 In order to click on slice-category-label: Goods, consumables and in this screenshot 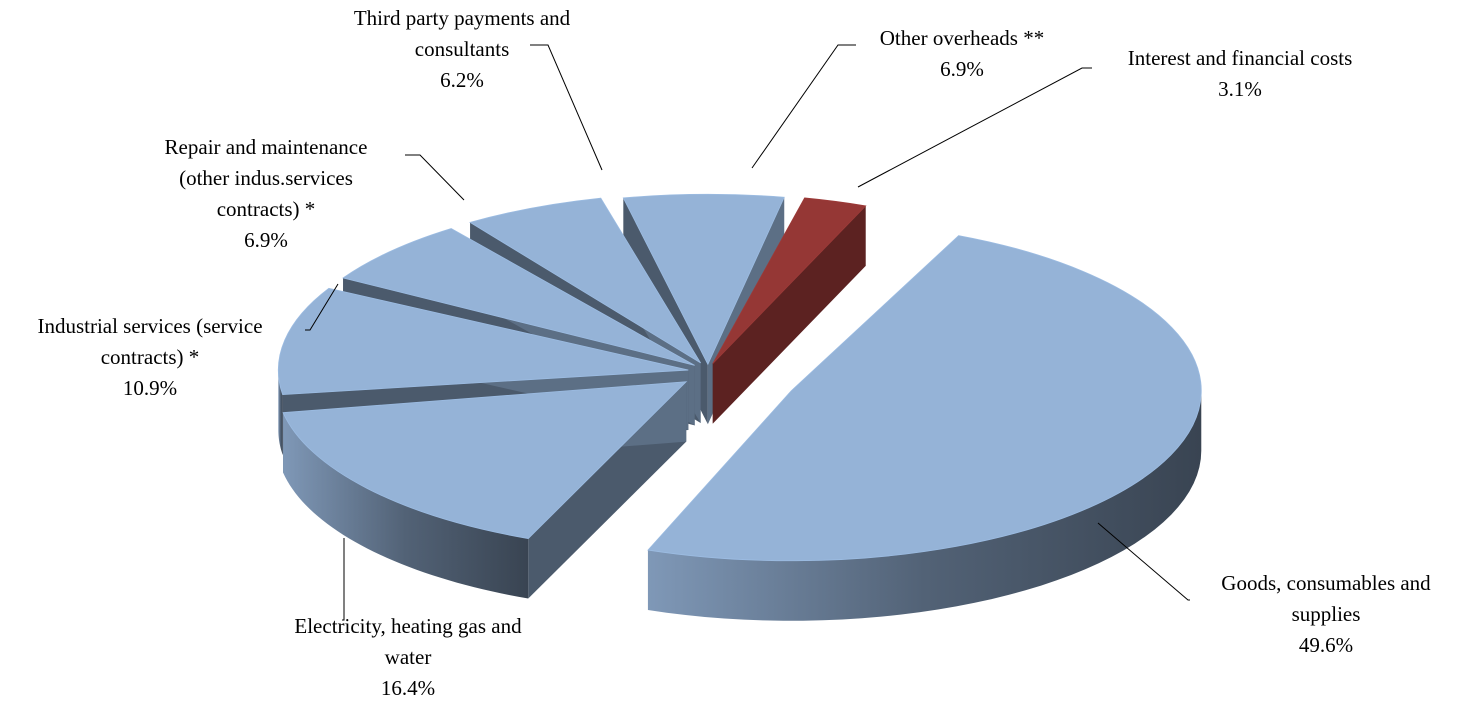, I will do `click(1326, 583)`.